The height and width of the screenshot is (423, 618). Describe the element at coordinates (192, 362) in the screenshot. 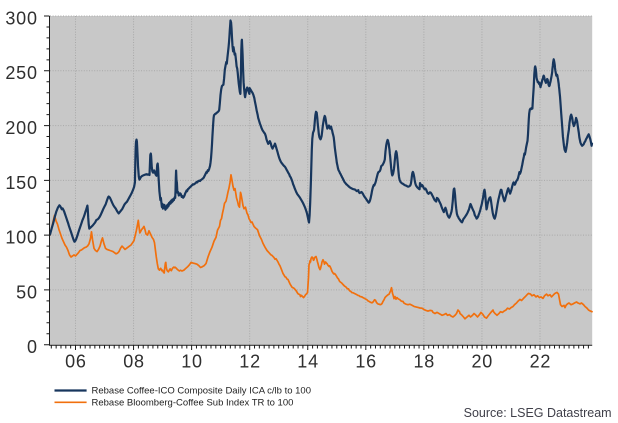

I see `svg-text: 10` at that location.